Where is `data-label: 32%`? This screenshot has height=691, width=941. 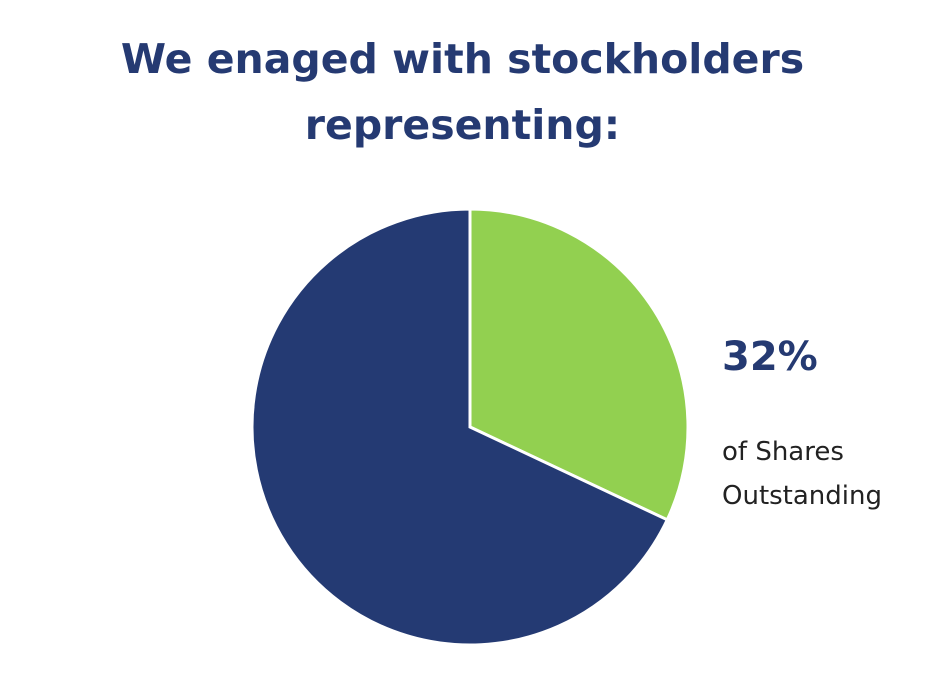 data-label: 32% is located at coordinates (770, 357).